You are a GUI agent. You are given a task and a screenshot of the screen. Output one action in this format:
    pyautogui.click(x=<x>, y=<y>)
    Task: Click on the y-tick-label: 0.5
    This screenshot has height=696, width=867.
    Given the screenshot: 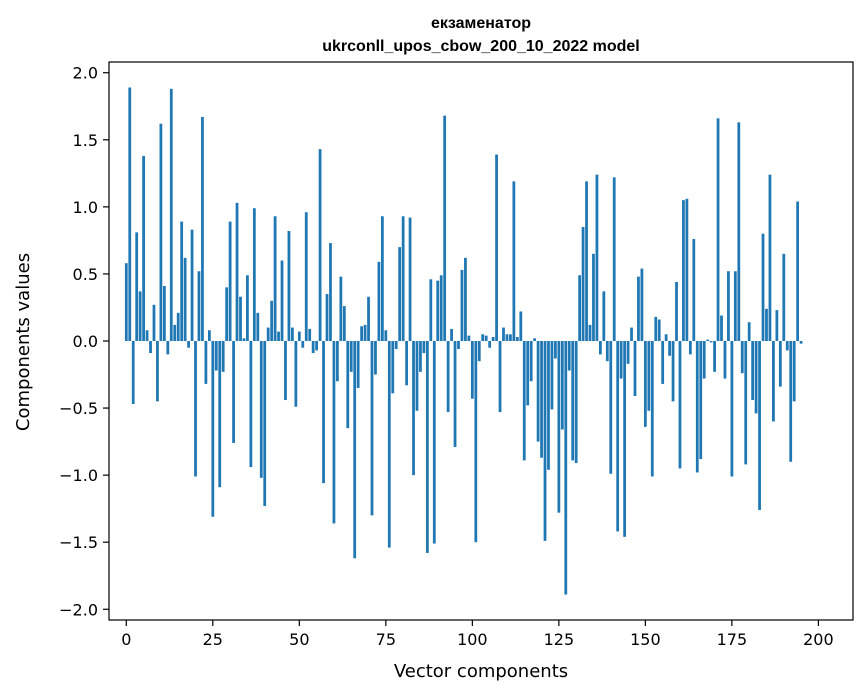 What is the action you would take?
    pyautogui.click(x=85, y=274)
    